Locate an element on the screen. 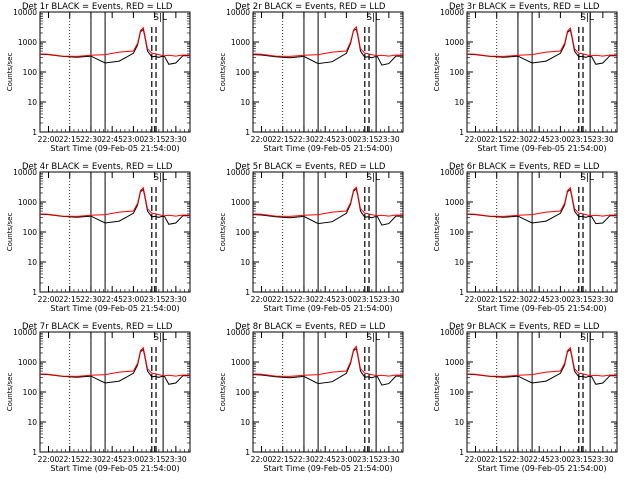 The height and width of the screenshot is (480, 640). chart-title: Det 9r BLACK = Events, RED = LLD is located at coordinates (524, 327).